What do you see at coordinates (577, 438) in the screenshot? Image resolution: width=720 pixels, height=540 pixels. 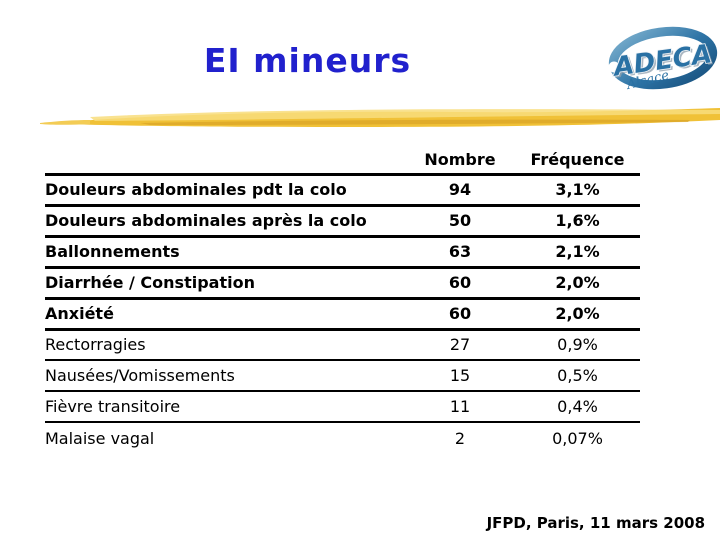 I see `event-frequency-cell: 0,07%` at bounding box center [577, 438].